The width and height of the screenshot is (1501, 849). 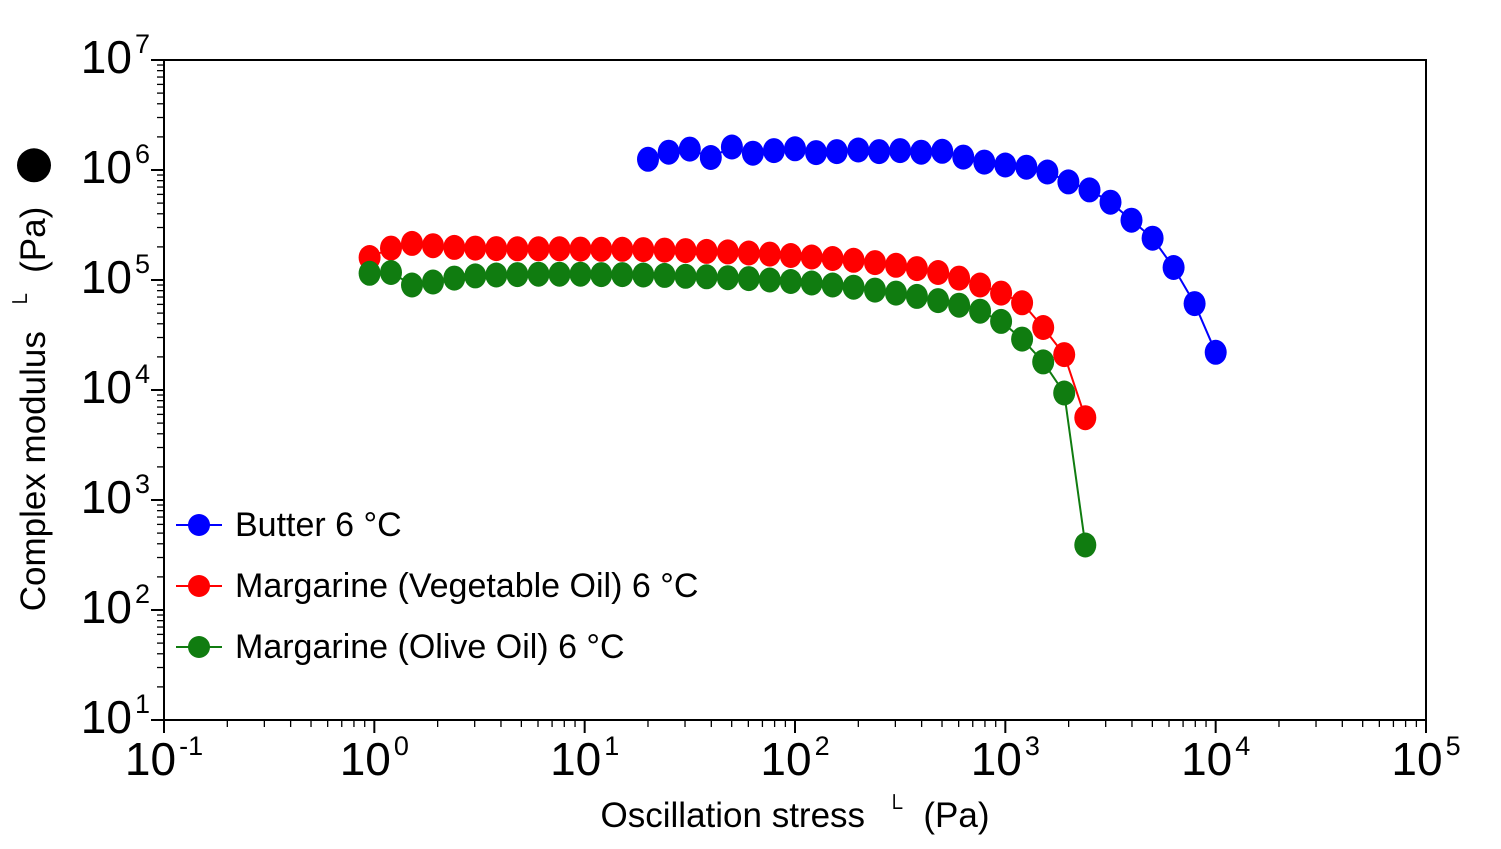 What do you see at coordinates (437, 525) in the screenshot?
I see `legend-item-0: Butter 6 °C` at bounding box center [437, 525].